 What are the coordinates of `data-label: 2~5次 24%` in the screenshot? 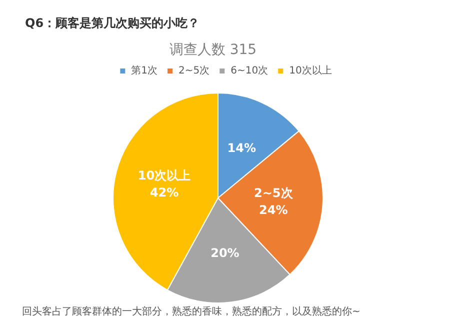 It's located at (274, 201).